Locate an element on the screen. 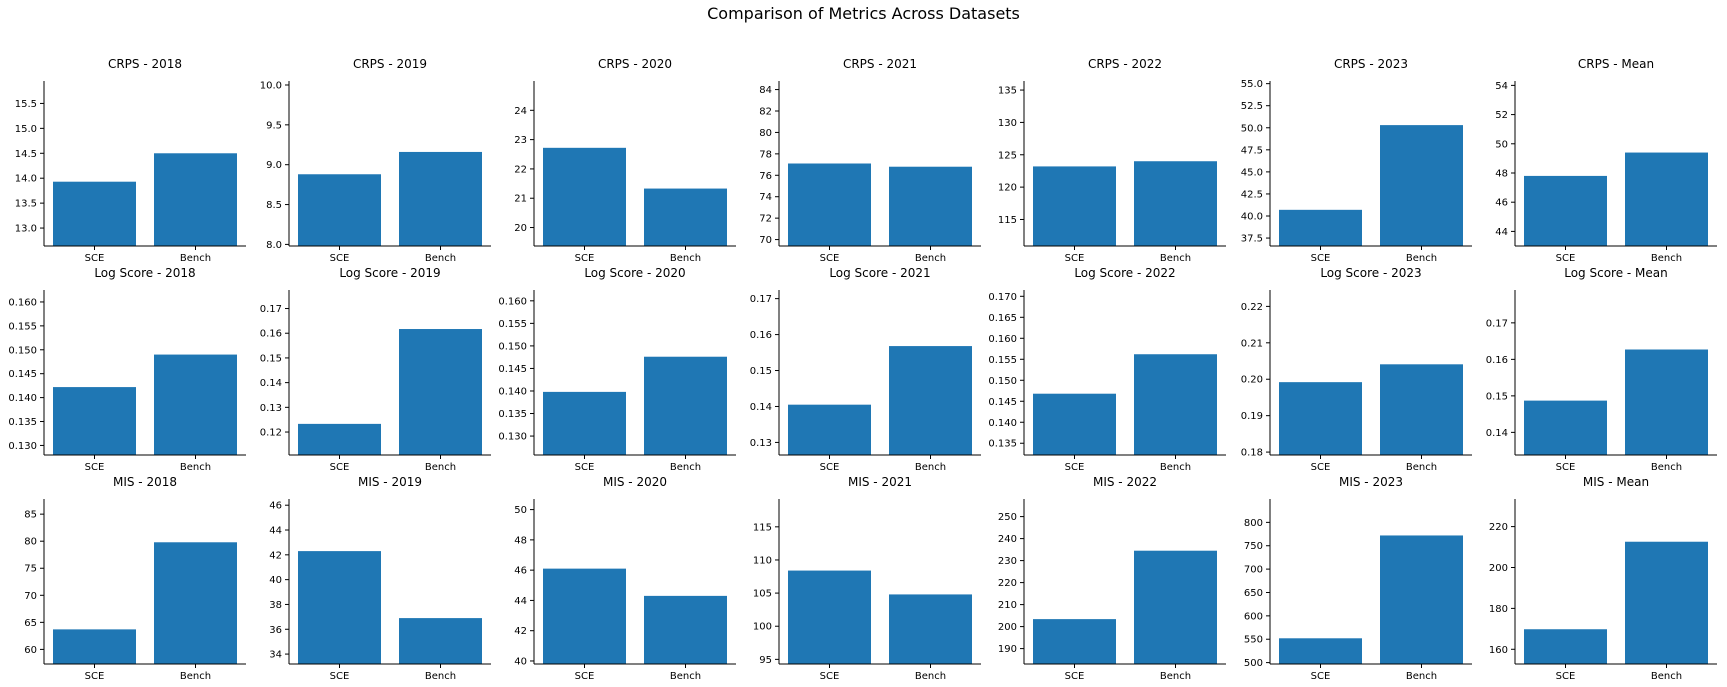 This screenshot has width=1727, height=687. log-score-2018-xtick-label-bench: Bench is located at coordinates (195, 467).